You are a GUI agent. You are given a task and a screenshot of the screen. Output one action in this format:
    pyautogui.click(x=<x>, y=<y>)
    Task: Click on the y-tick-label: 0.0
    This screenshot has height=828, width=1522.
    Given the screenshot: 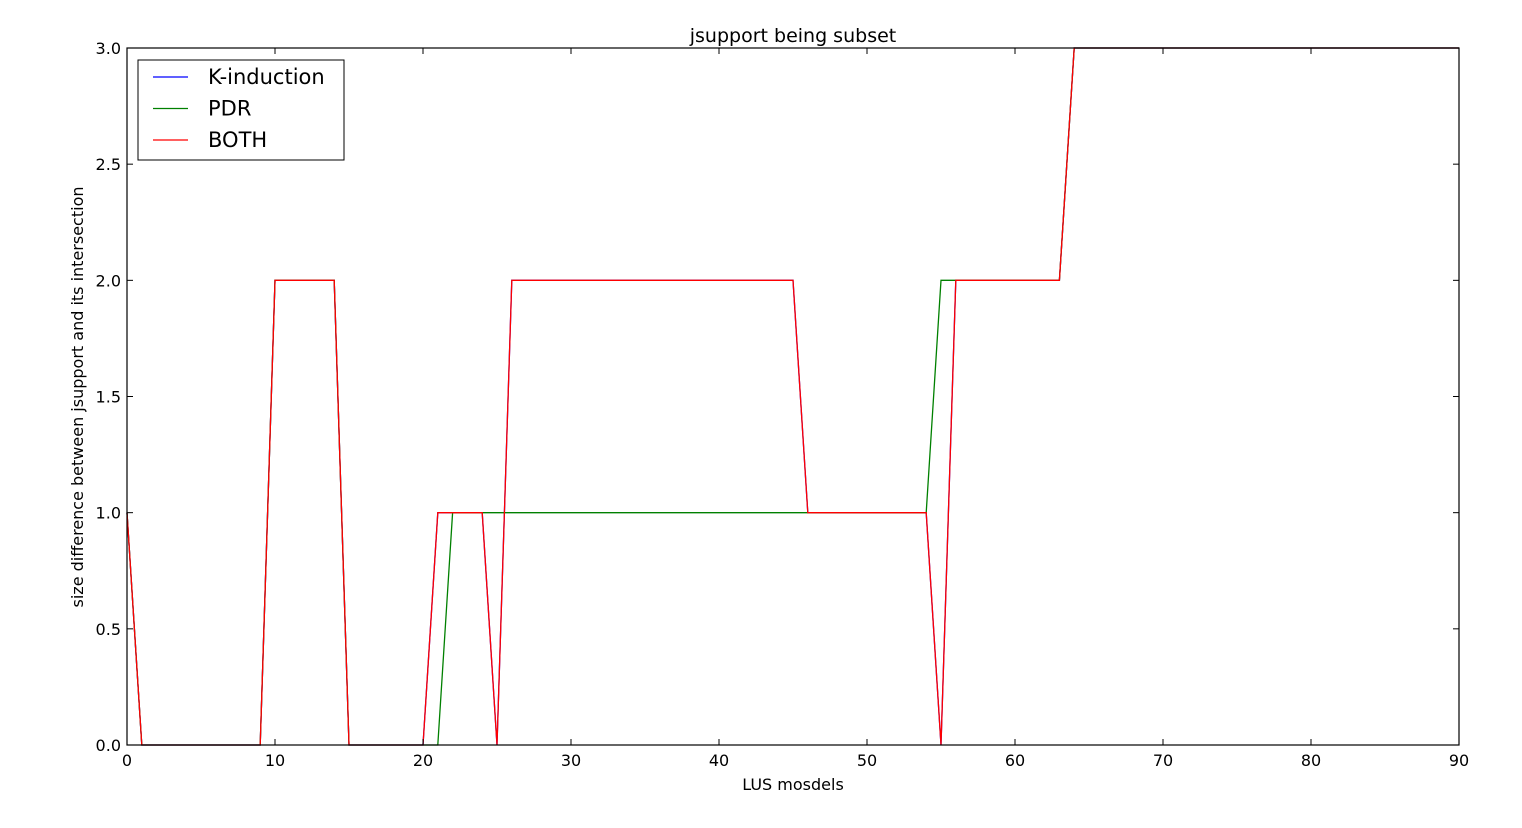 What is the action you would take?
    pyautogui.click(x=108, y=745)
    